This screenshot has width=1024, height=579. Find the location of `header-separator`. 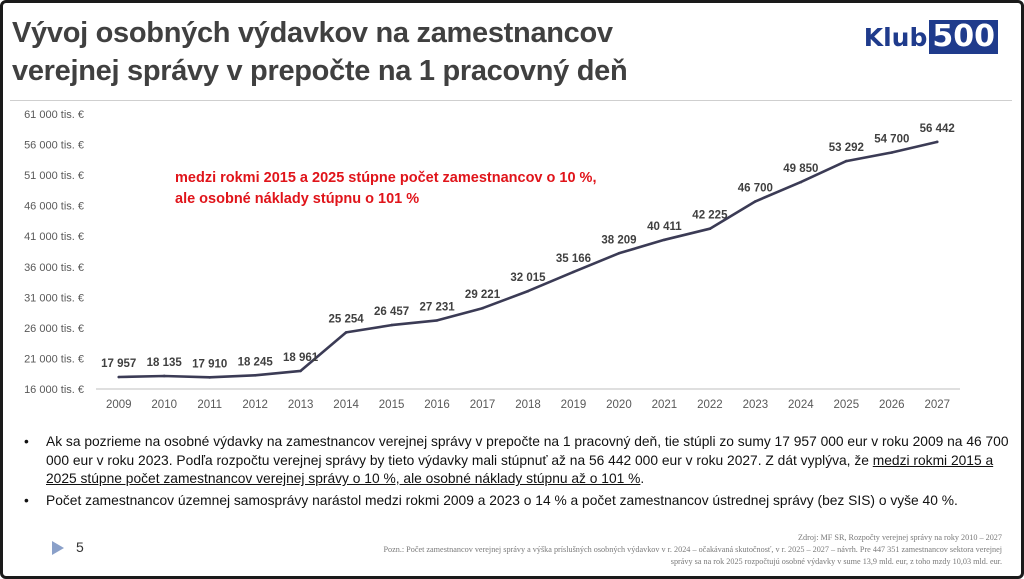

header-separator is located at coordinates (511, 100).